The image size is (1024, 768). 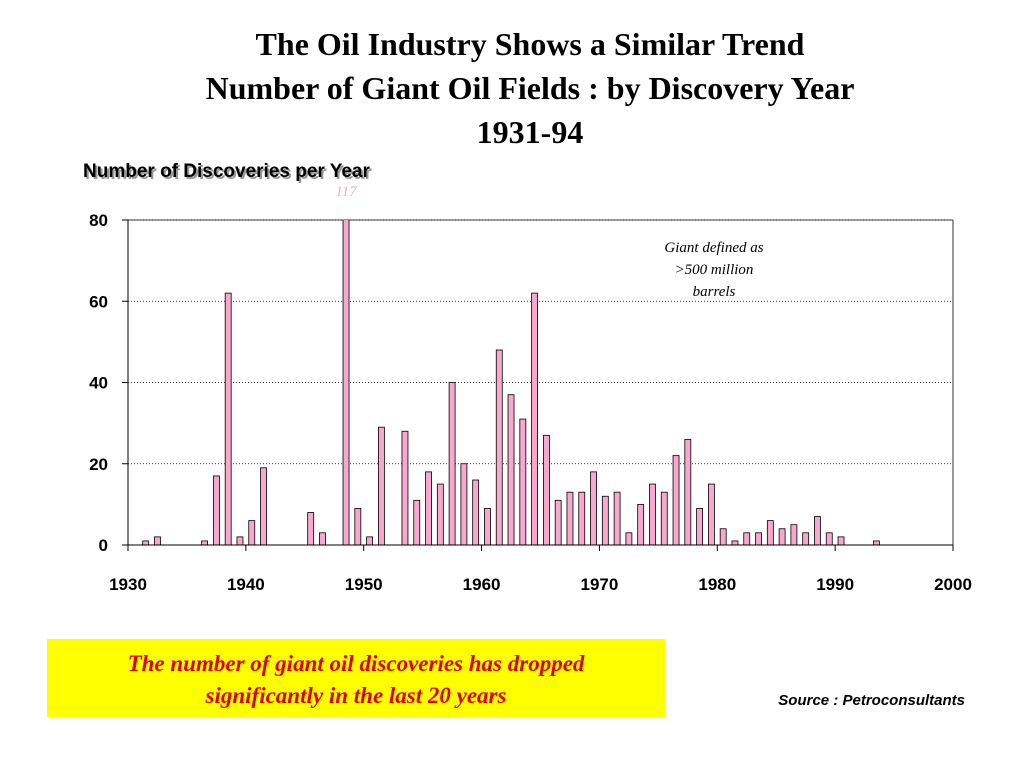 I want to click on x-tick-label: 1980, so click(x=717, y=584).